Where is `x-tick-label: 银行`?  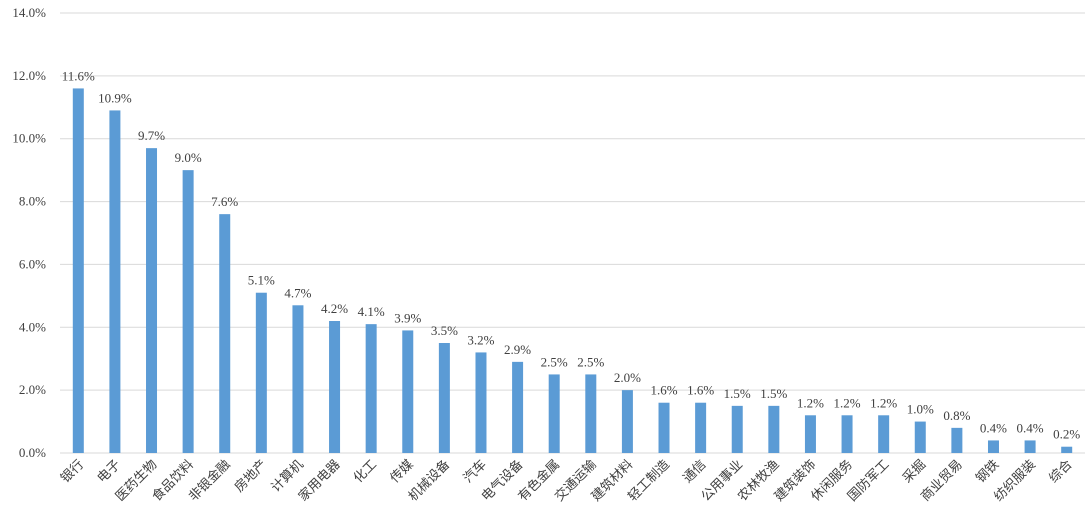
x-tick-label: 银行 is located at coordinates (71, 471).